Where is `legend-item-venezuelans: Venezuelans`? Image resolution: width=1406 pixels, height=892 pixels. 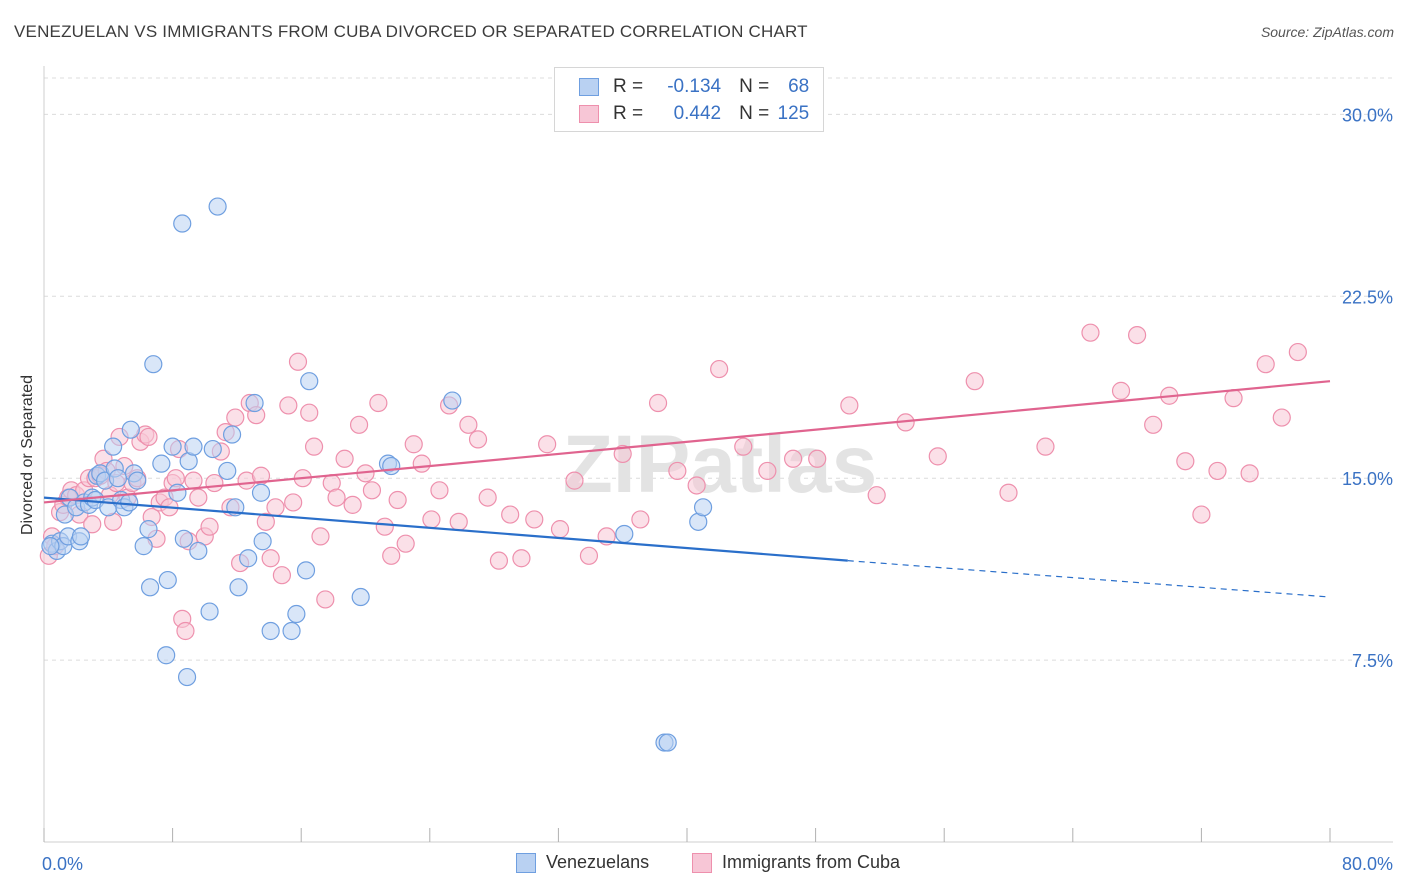 legend-item-venezuelans: Venezuelans is located at coordinates (582, 862).